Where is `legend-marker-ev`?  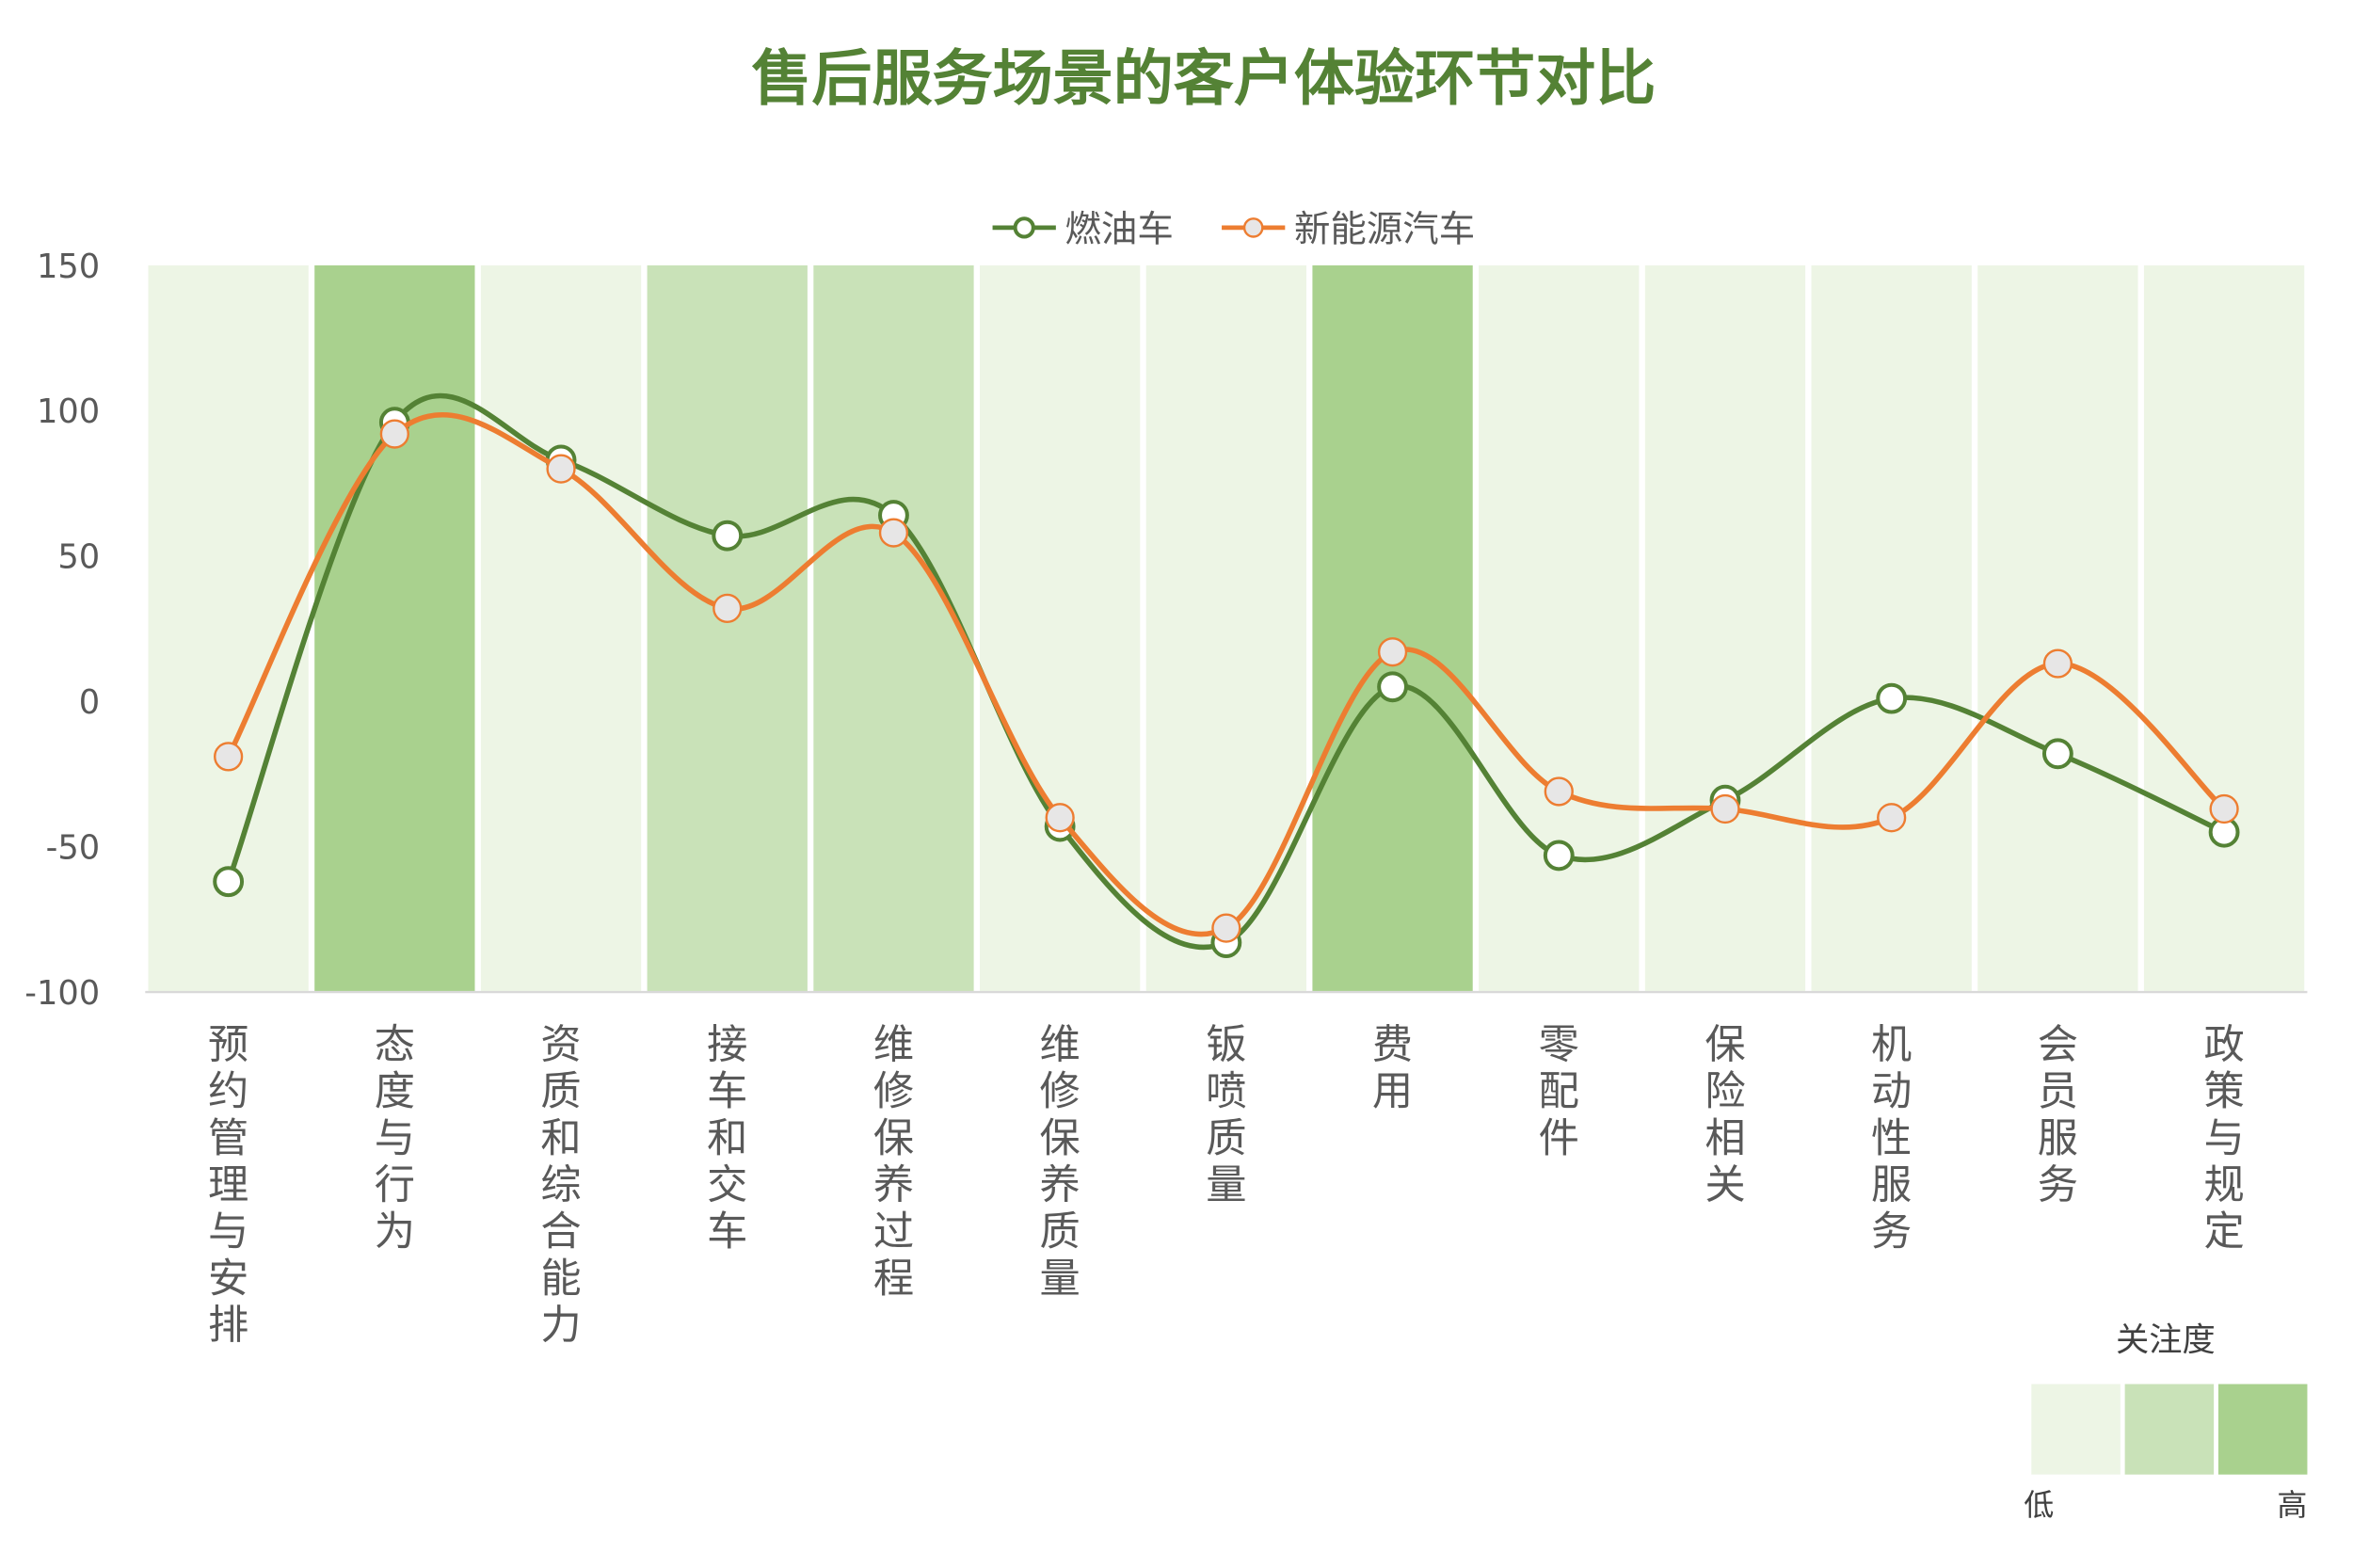 legend-marker-ev is located at coordinates (1253, 227).